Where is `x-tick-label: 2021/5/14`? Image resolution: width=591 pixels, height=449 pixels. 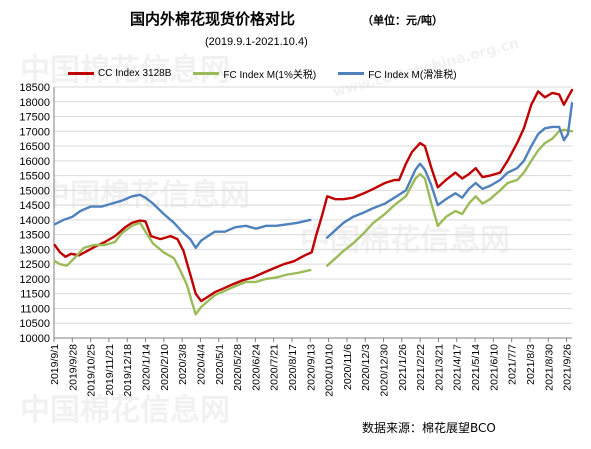
x-tick-label: 2021/5/14 is located at coordinates (476, 367).